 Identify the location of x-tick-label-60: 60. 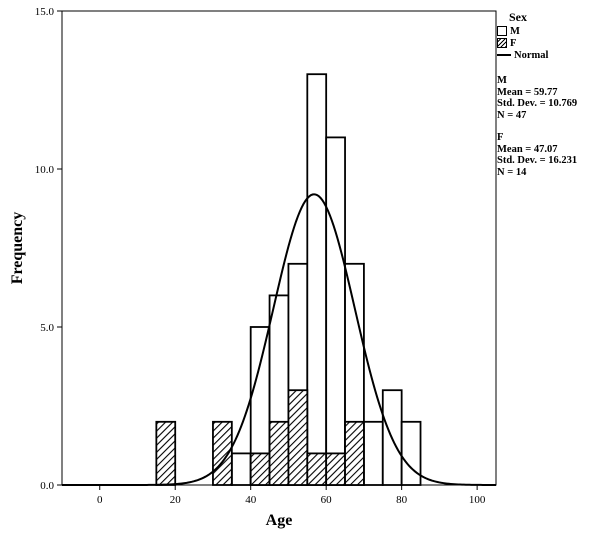
(327, 500).